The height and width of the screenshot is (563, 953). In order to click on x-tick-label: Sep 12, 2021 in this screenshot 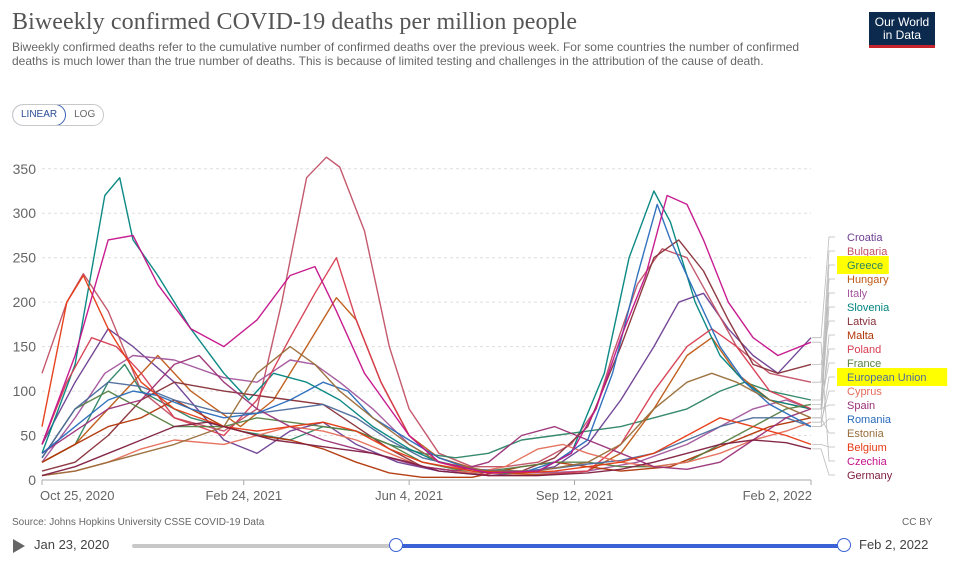, I will do `click(574, 495)`.